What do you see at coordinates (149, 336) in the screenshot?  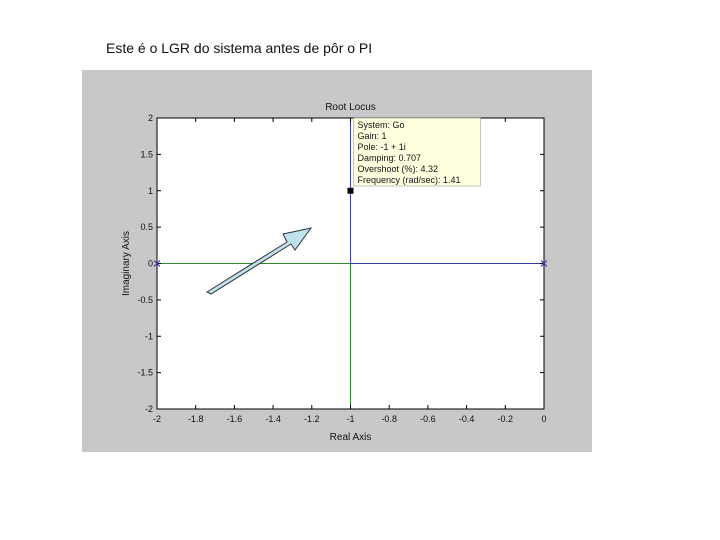 I see `y-tick-label: -1` at bounding box center [149, 336].